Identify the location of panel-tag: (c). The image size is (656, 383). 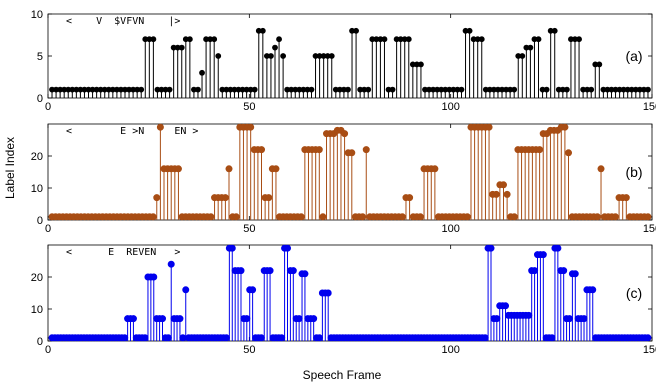
(634, 293).